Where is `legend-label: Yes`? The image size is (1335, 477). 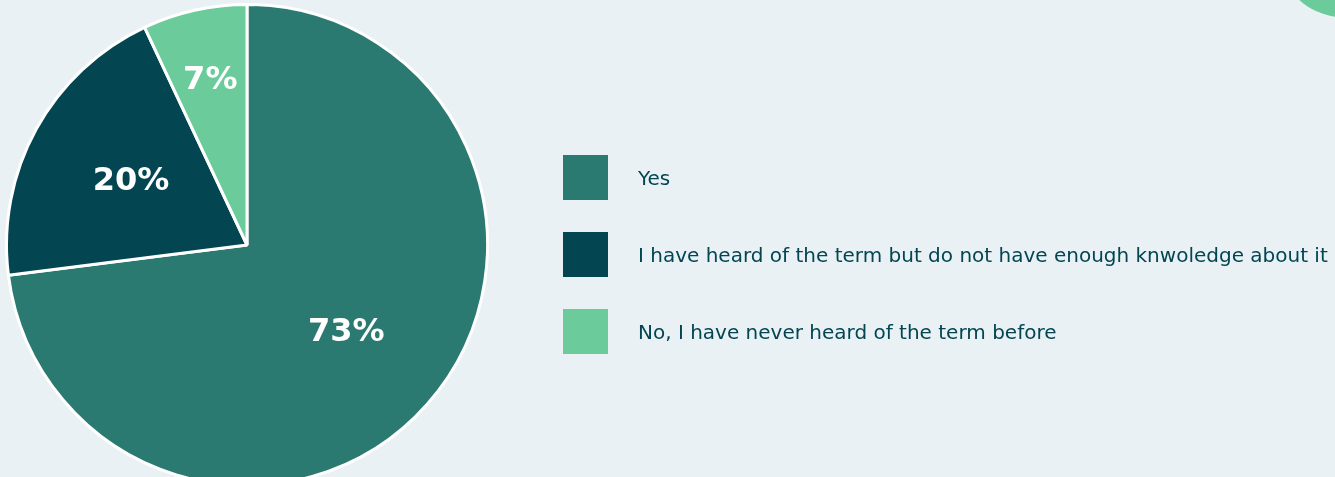 legend-label: Yes is located at coordinates (654, 177).